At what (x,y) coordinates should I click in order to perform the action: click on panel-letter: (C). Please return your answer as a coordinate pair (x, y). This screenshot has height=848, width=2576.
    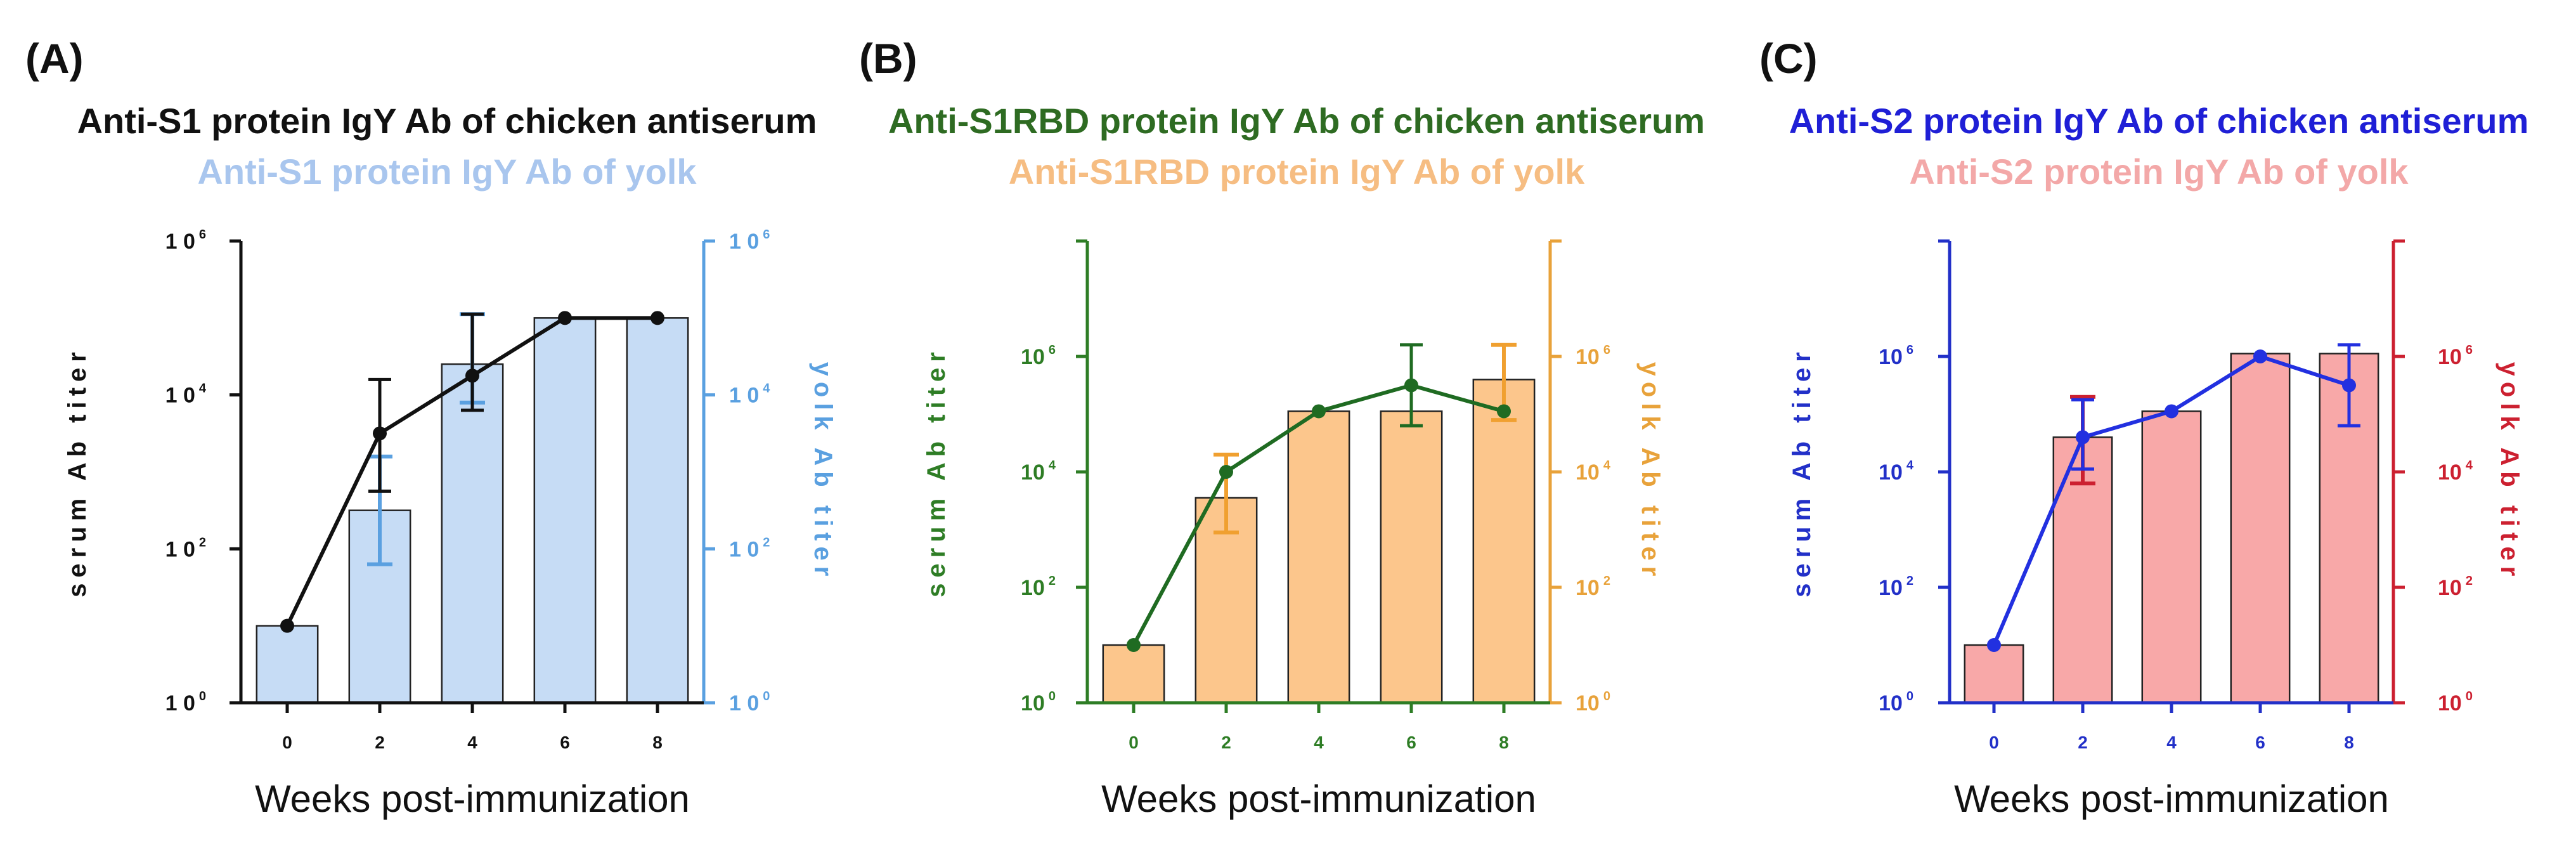
    Looking at the image, I should click on (1788, 58).